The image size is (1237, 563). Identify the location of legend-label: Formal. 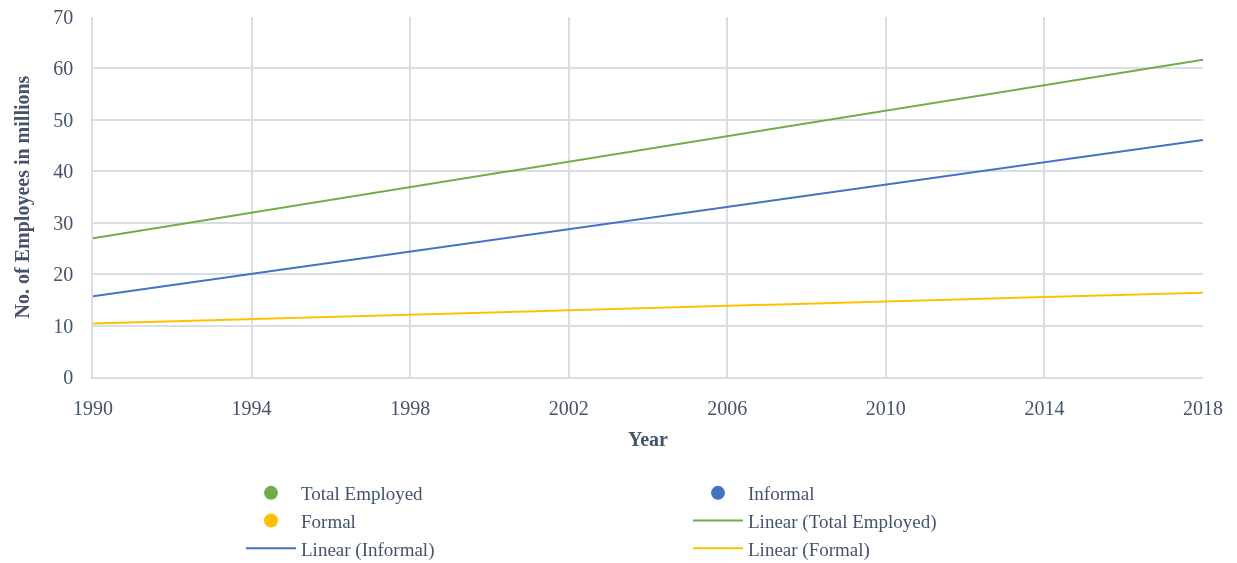
(328, 521).